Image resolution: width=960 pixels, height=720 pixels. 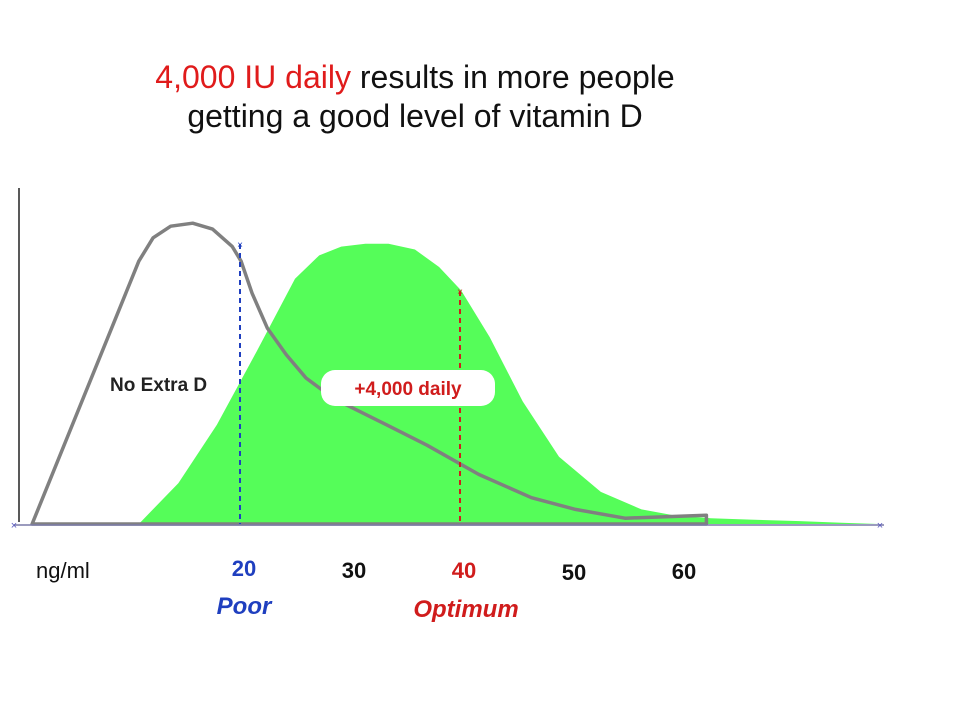 What do you see at coordinates (14, 526) in the screenshot?
I see `x-axis-start-marker: ×` at bounding box center [14, 526].